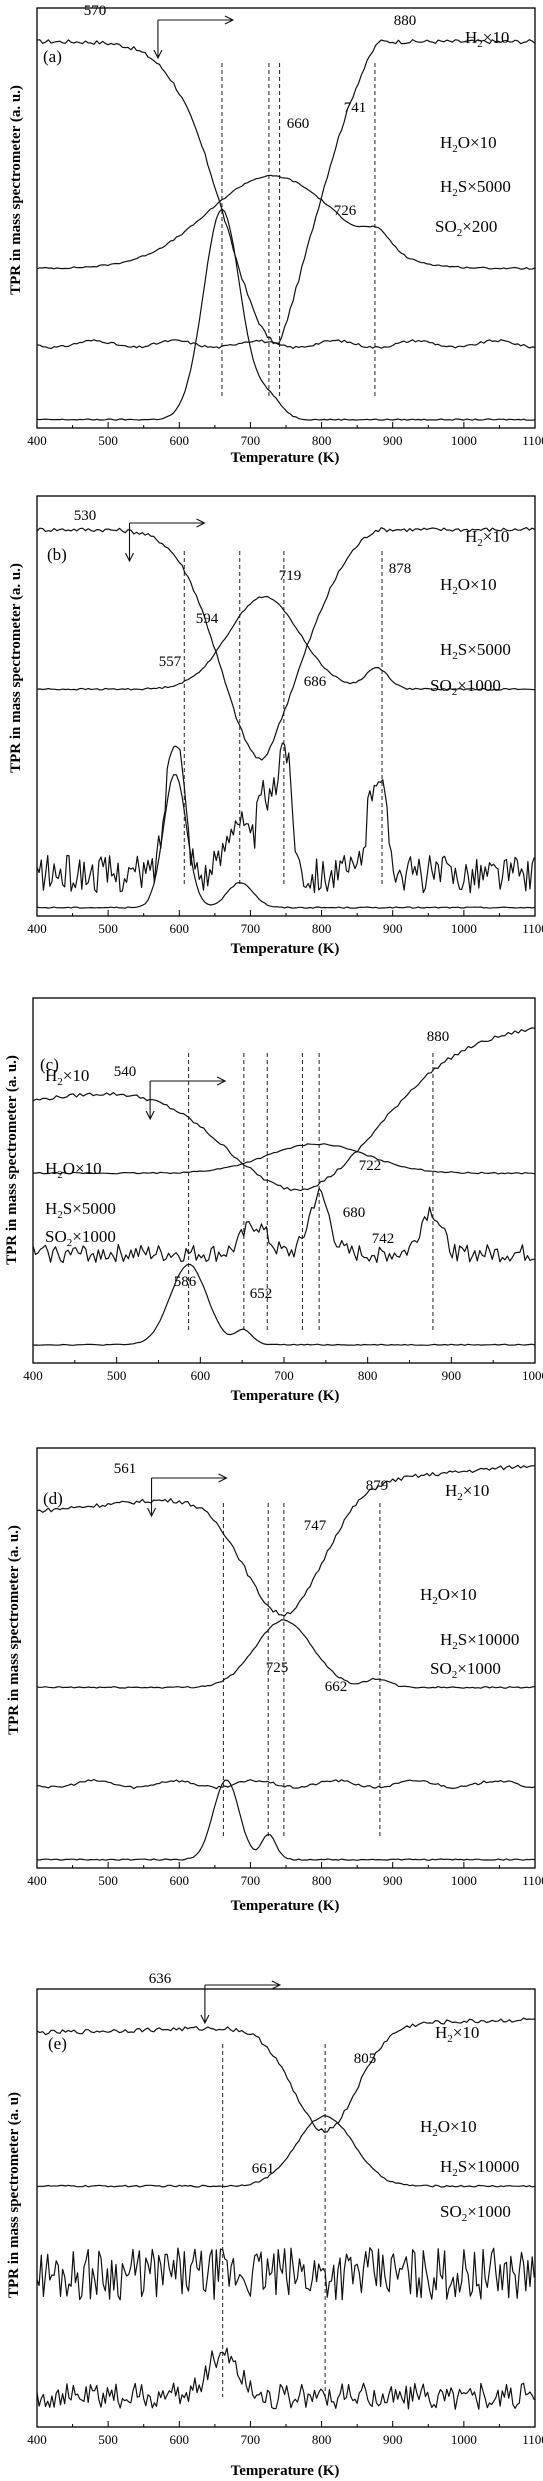 This screenshot has width=543, height=2481. Describe the element at coordinates (383, 1239) in the screenshot. I see `peak-temperature-label: 742` at that location.